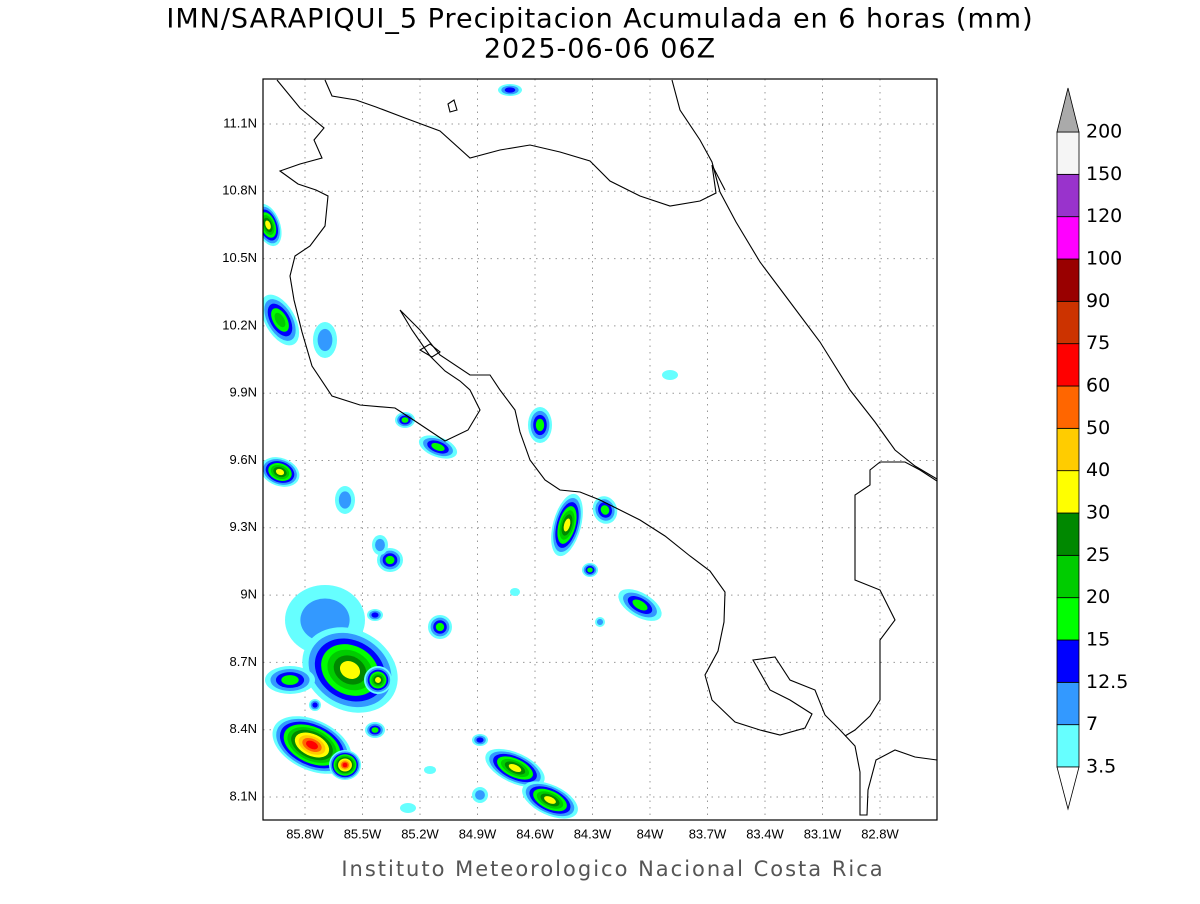 The width and height of the screenshot is (1200, 904). Describe the element at coordinates (600, 49) in the screenshot. I see `subtitle: 2025-06-06 06Z` at that location.